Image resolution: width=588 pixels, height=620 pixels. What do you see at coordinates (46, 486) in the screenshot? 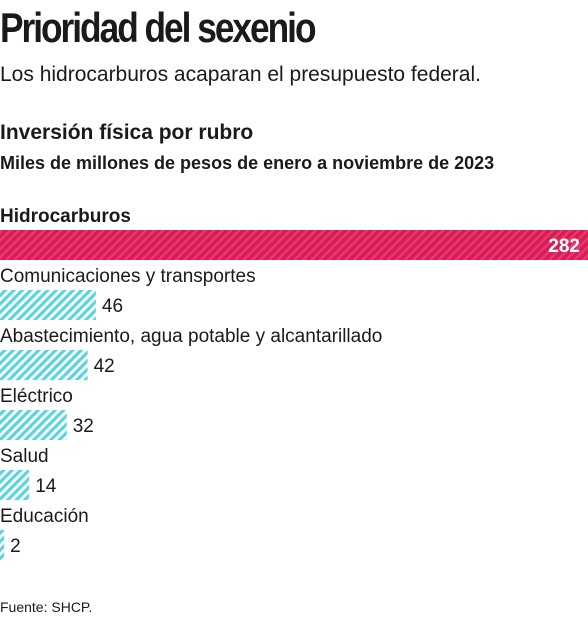
I see `value-label-salud: 14` at bounding box center [46, 486].